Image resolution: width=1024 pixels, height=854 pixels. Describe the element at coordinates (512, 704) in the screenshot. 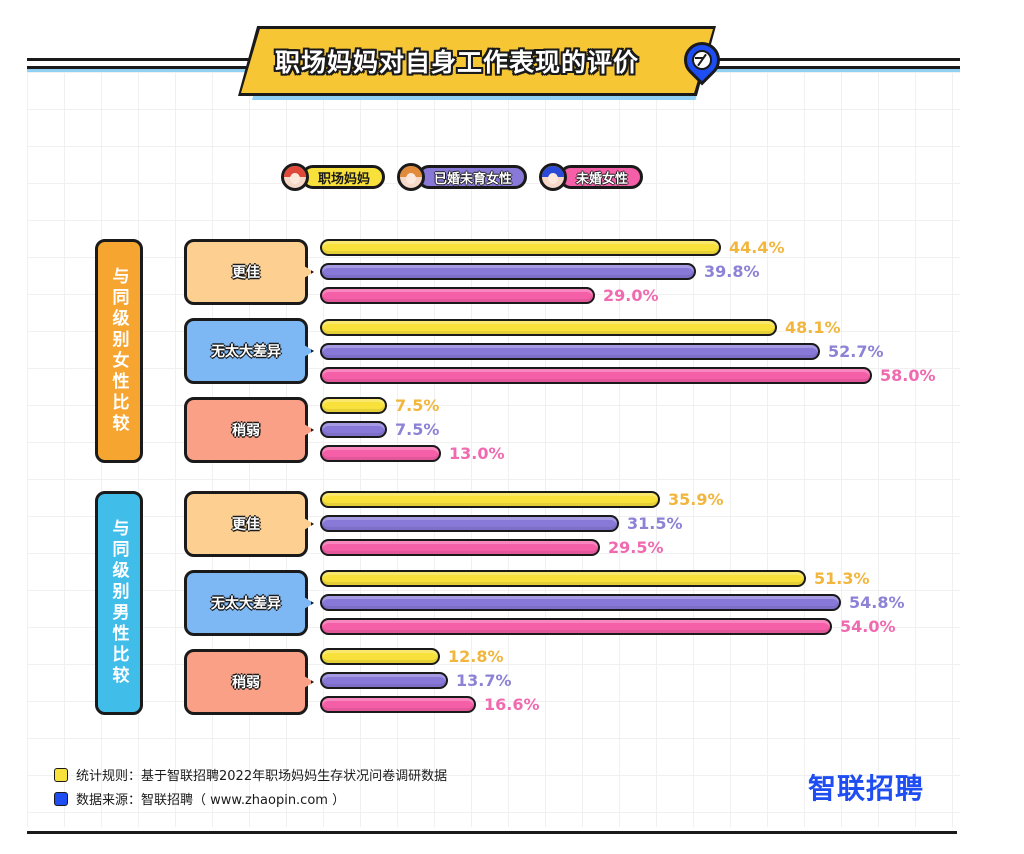

I see `bar-value-label: 16.6%` at that location.